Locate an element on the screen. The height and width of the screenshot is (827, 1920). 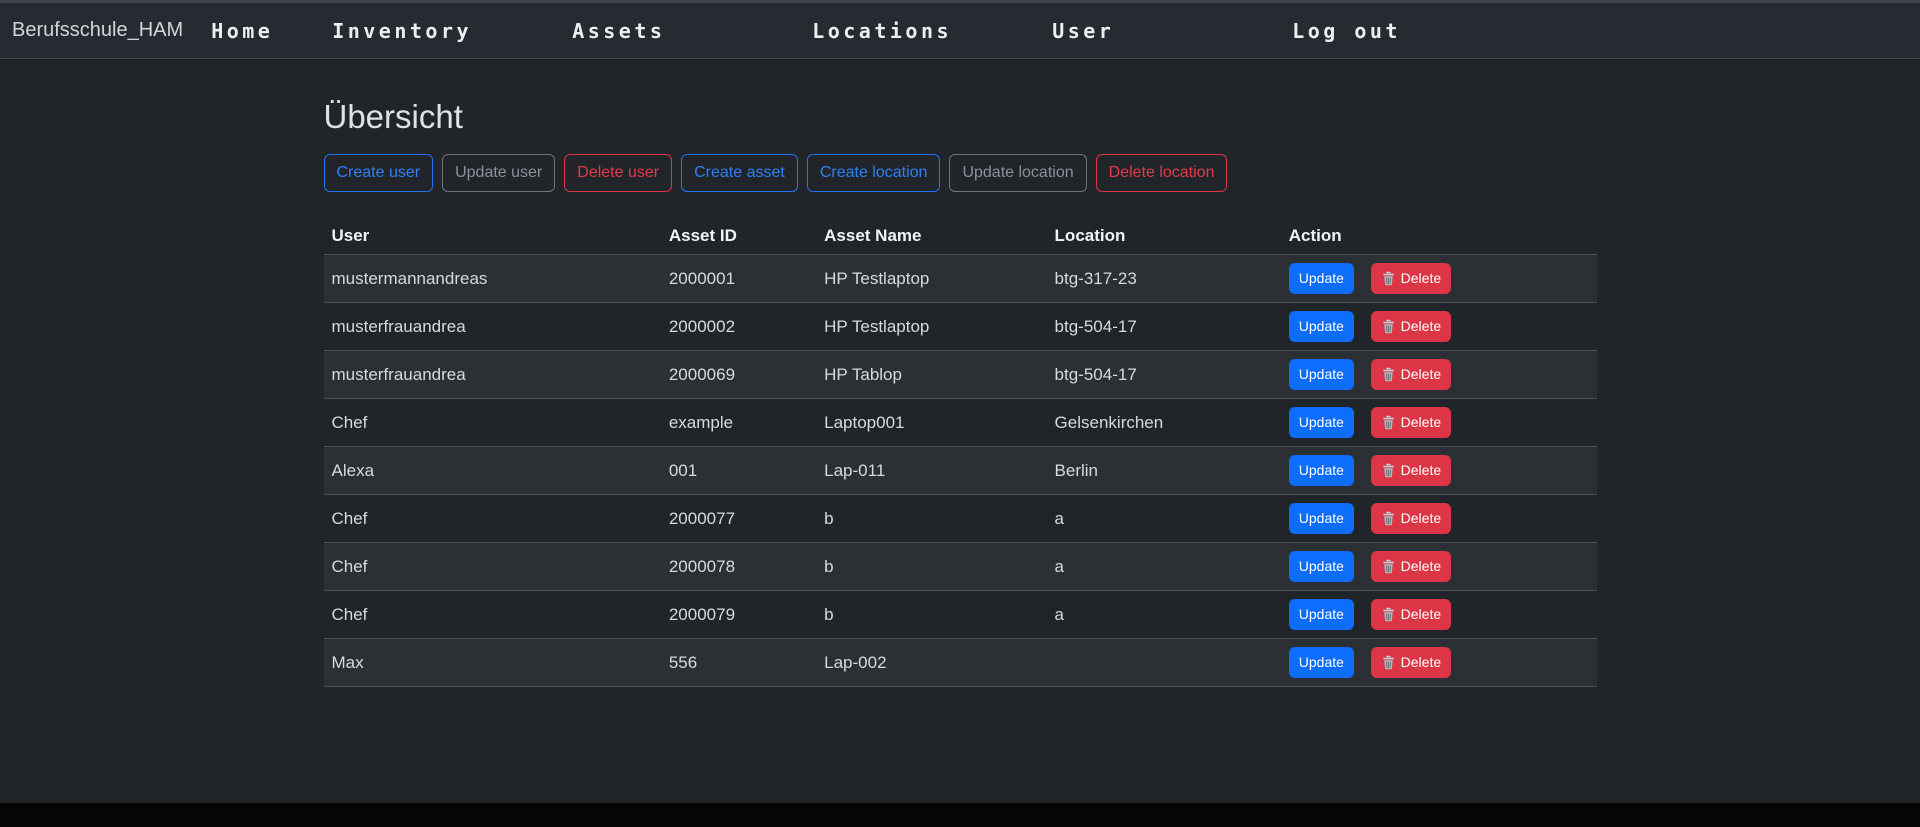
cell-asset-id: 2000077 is located at coordinates (738, 519).